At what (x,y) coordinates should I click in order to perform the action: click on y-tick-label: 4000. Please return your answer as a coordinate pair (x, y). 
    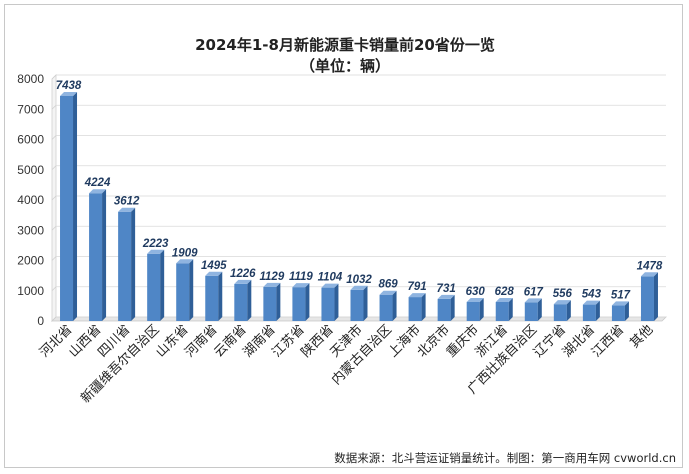
    Looking at the image, I should click on (30, 200).